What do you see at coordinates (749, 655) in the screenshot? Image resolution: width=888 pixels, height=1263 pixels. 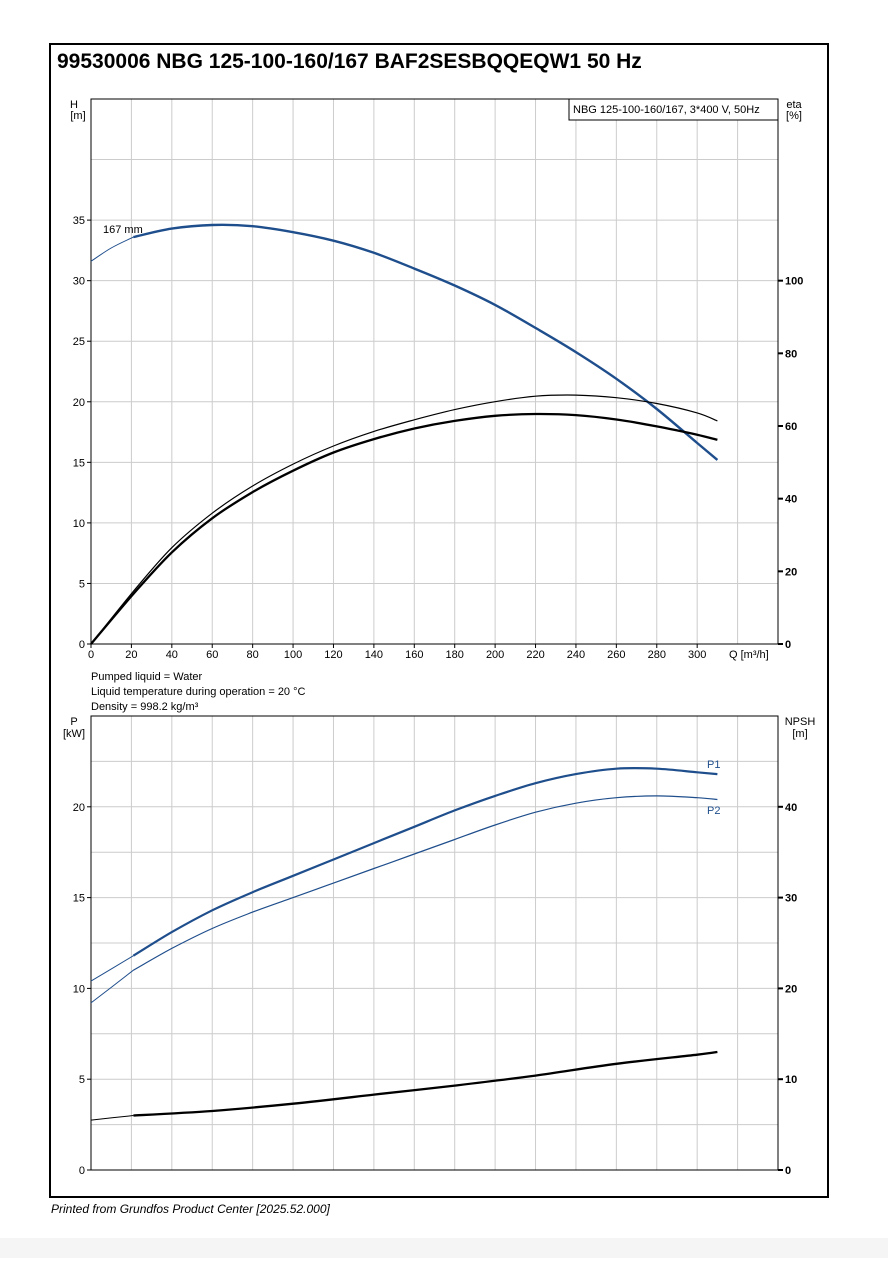 I see `x-axis-label-q: Q [m³/h]` at bounding box center [749, 655].